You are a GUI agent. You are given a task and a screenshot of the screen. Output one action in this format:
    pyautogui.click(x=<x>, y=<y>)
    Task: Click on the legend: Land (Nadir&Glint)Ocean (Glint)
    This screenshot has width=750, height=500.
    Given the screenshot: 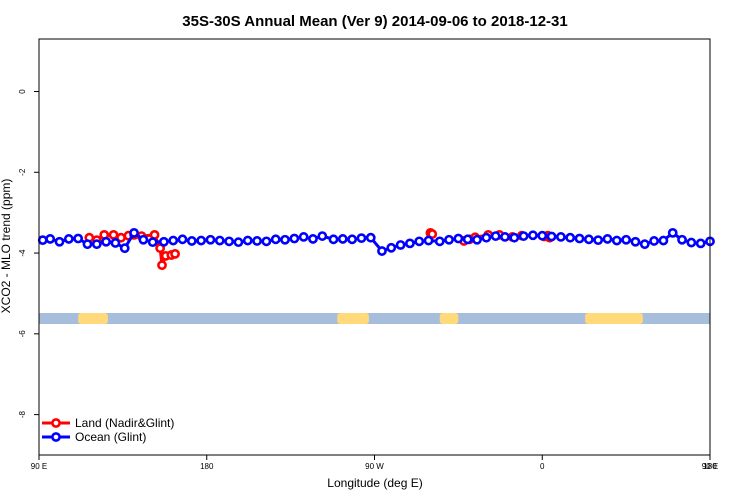 What is the action you would take?
    pyautogui.click(x=108, y=430)
    